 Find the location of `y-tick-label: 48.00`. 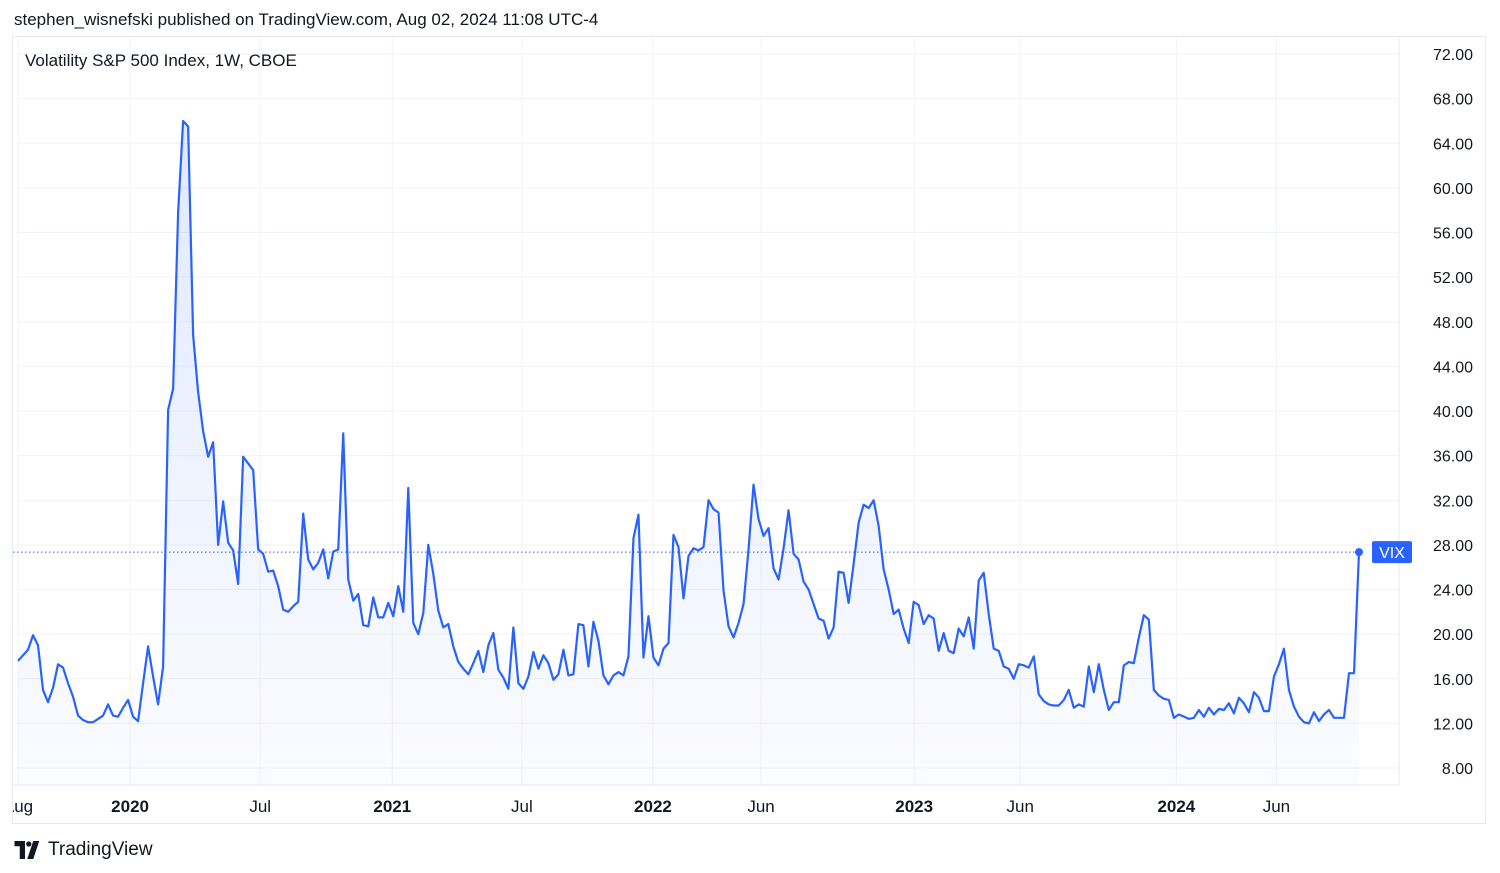

y-tick-label: 48.00 is located at coordinates (1453, 323).